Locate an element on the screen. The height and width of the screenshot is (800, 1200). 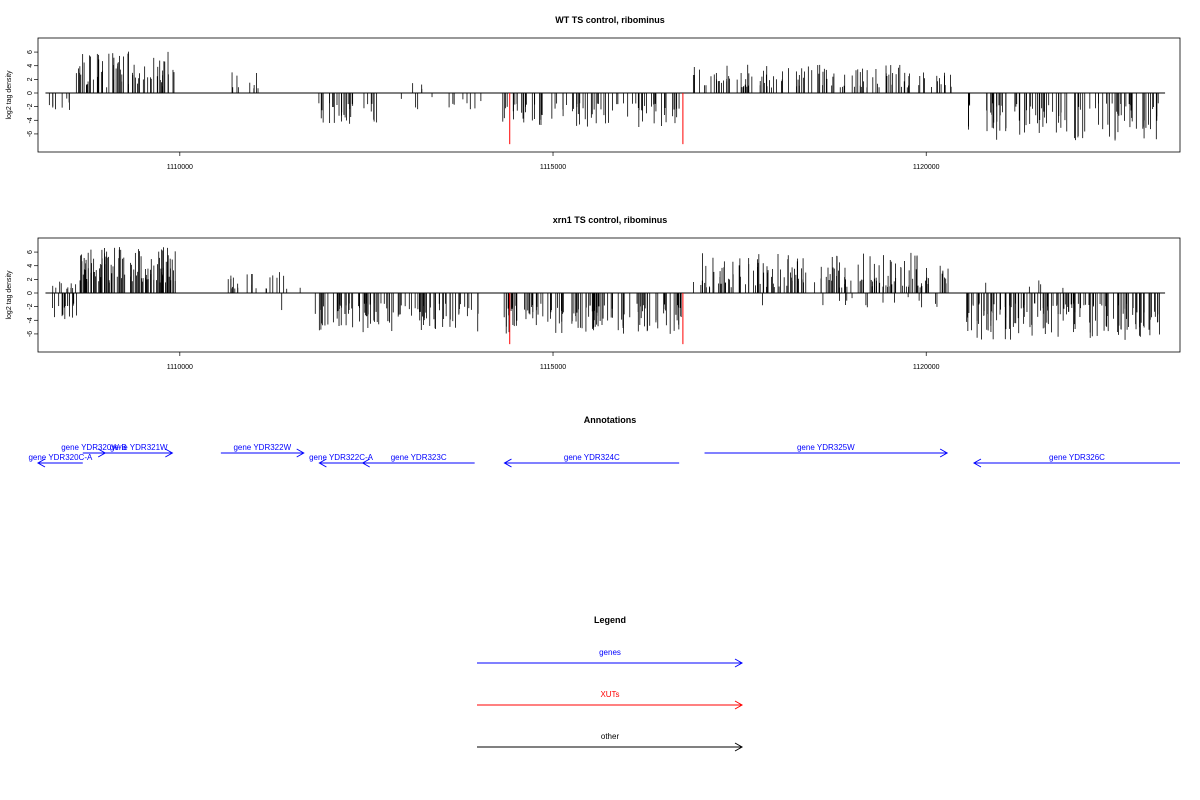
legend-label: other is located at coordinates (610, 736).